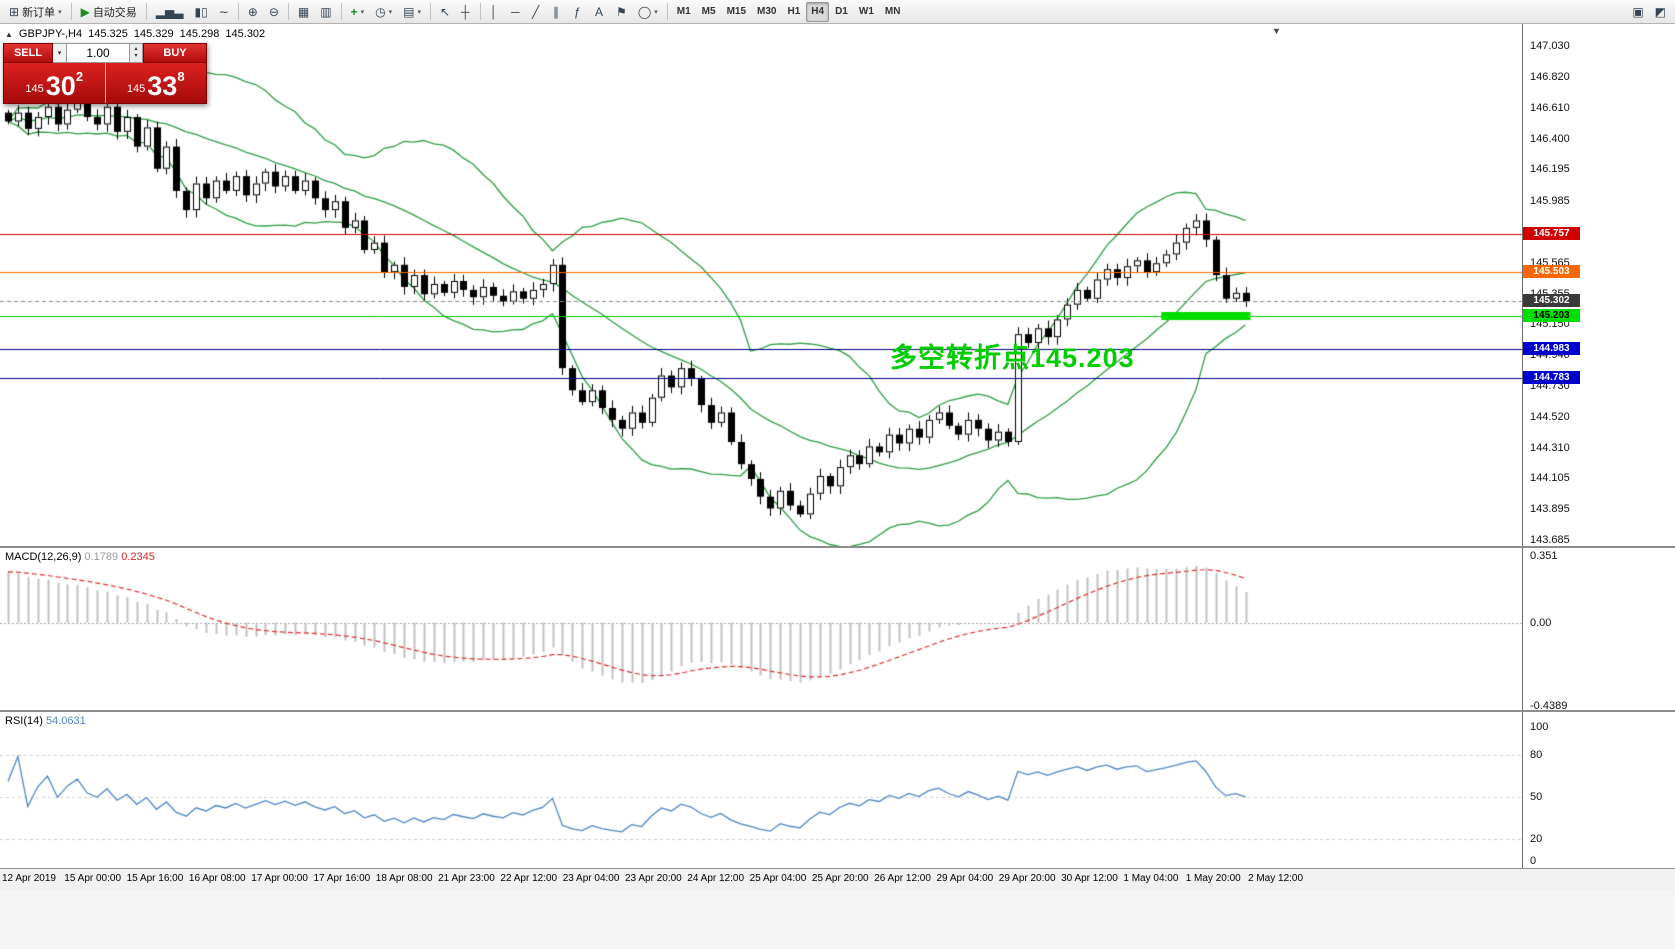  Describe the element at coordinates (708, 11) in the screenshot. I see `timeframe-m5-button: M5` at that location.